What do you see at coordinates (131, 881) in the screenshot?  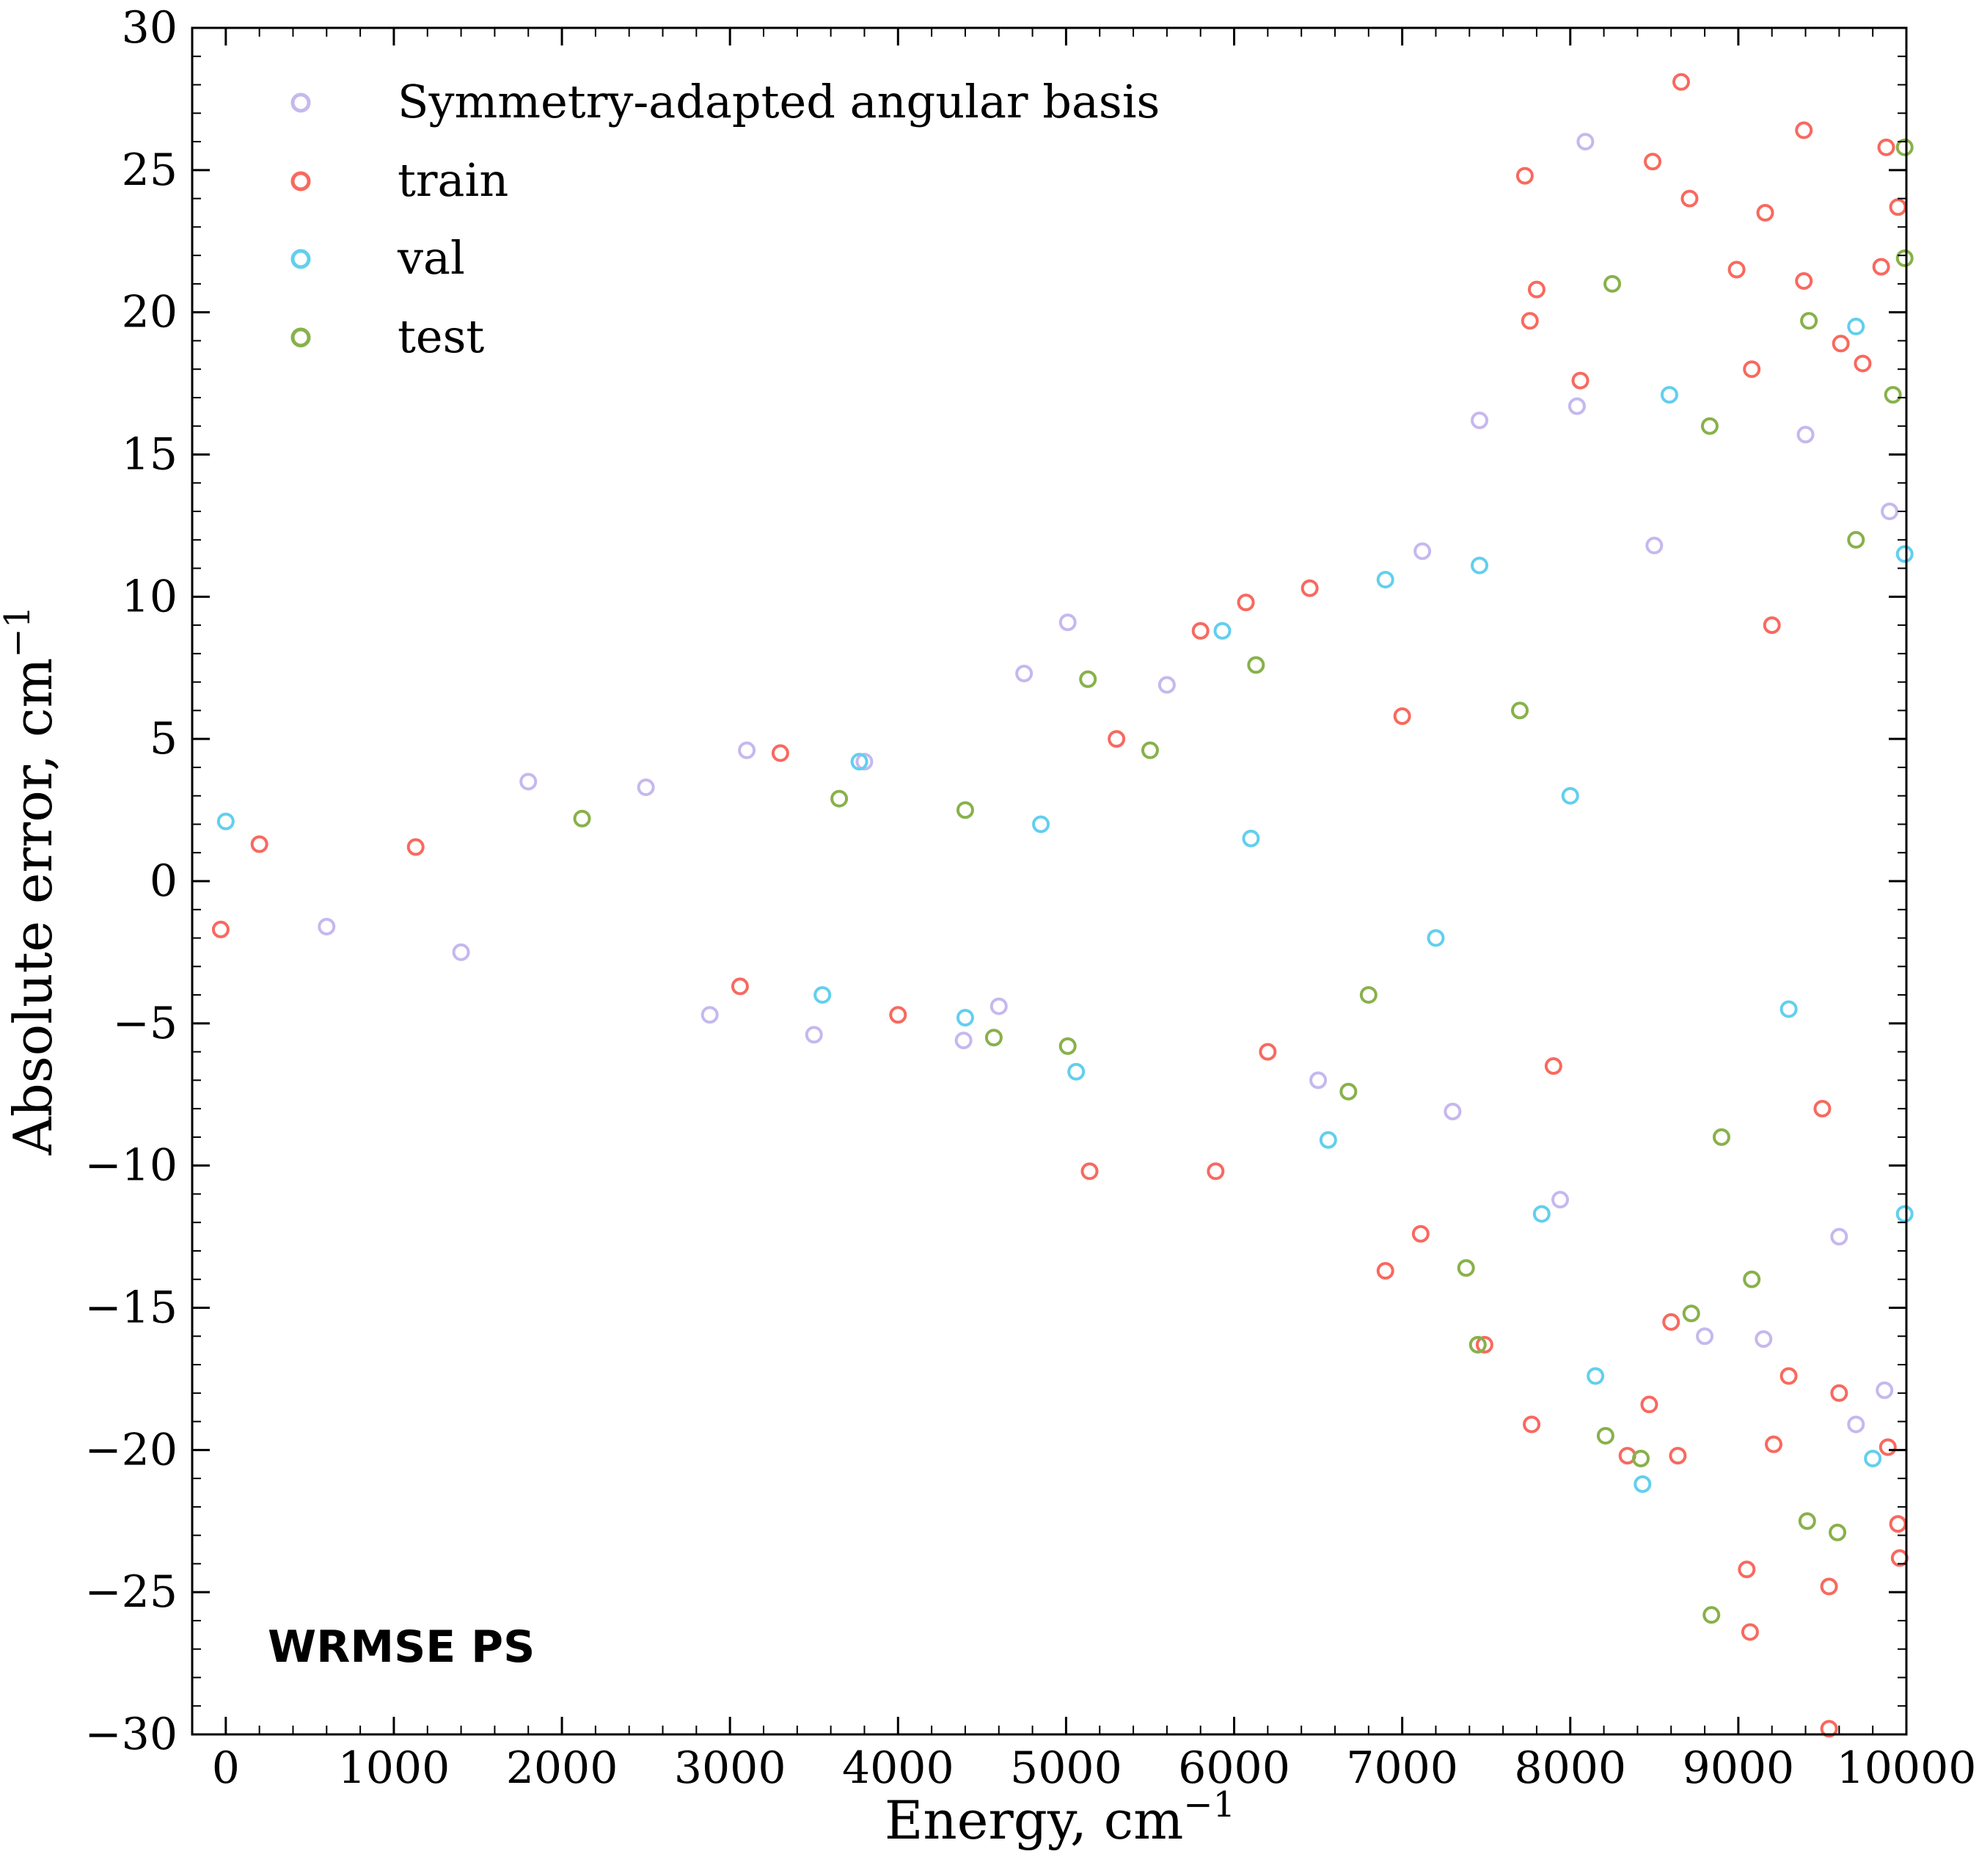 I see `y-tick-labels: 30 25 20 15 10 5 0 −5 −10 −15 −20 −25 −30` at bounding box center [131, 881].